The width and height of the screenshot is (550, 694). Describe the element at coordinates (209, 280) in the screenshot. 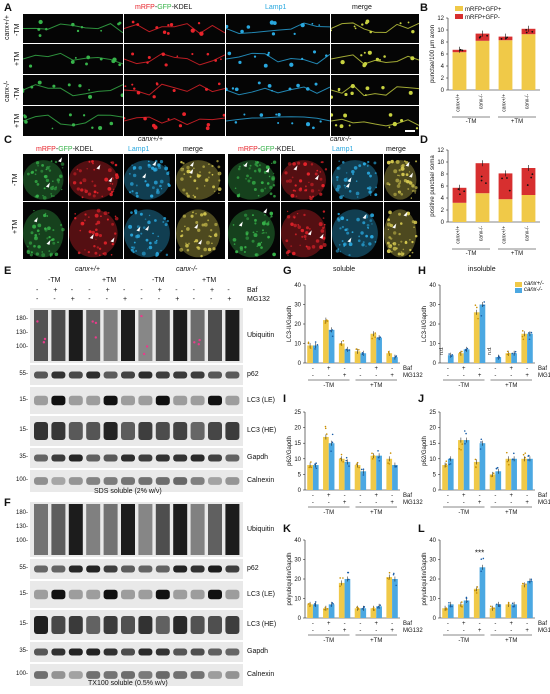

I see `e-tm-pos-2: +TM` at that location.